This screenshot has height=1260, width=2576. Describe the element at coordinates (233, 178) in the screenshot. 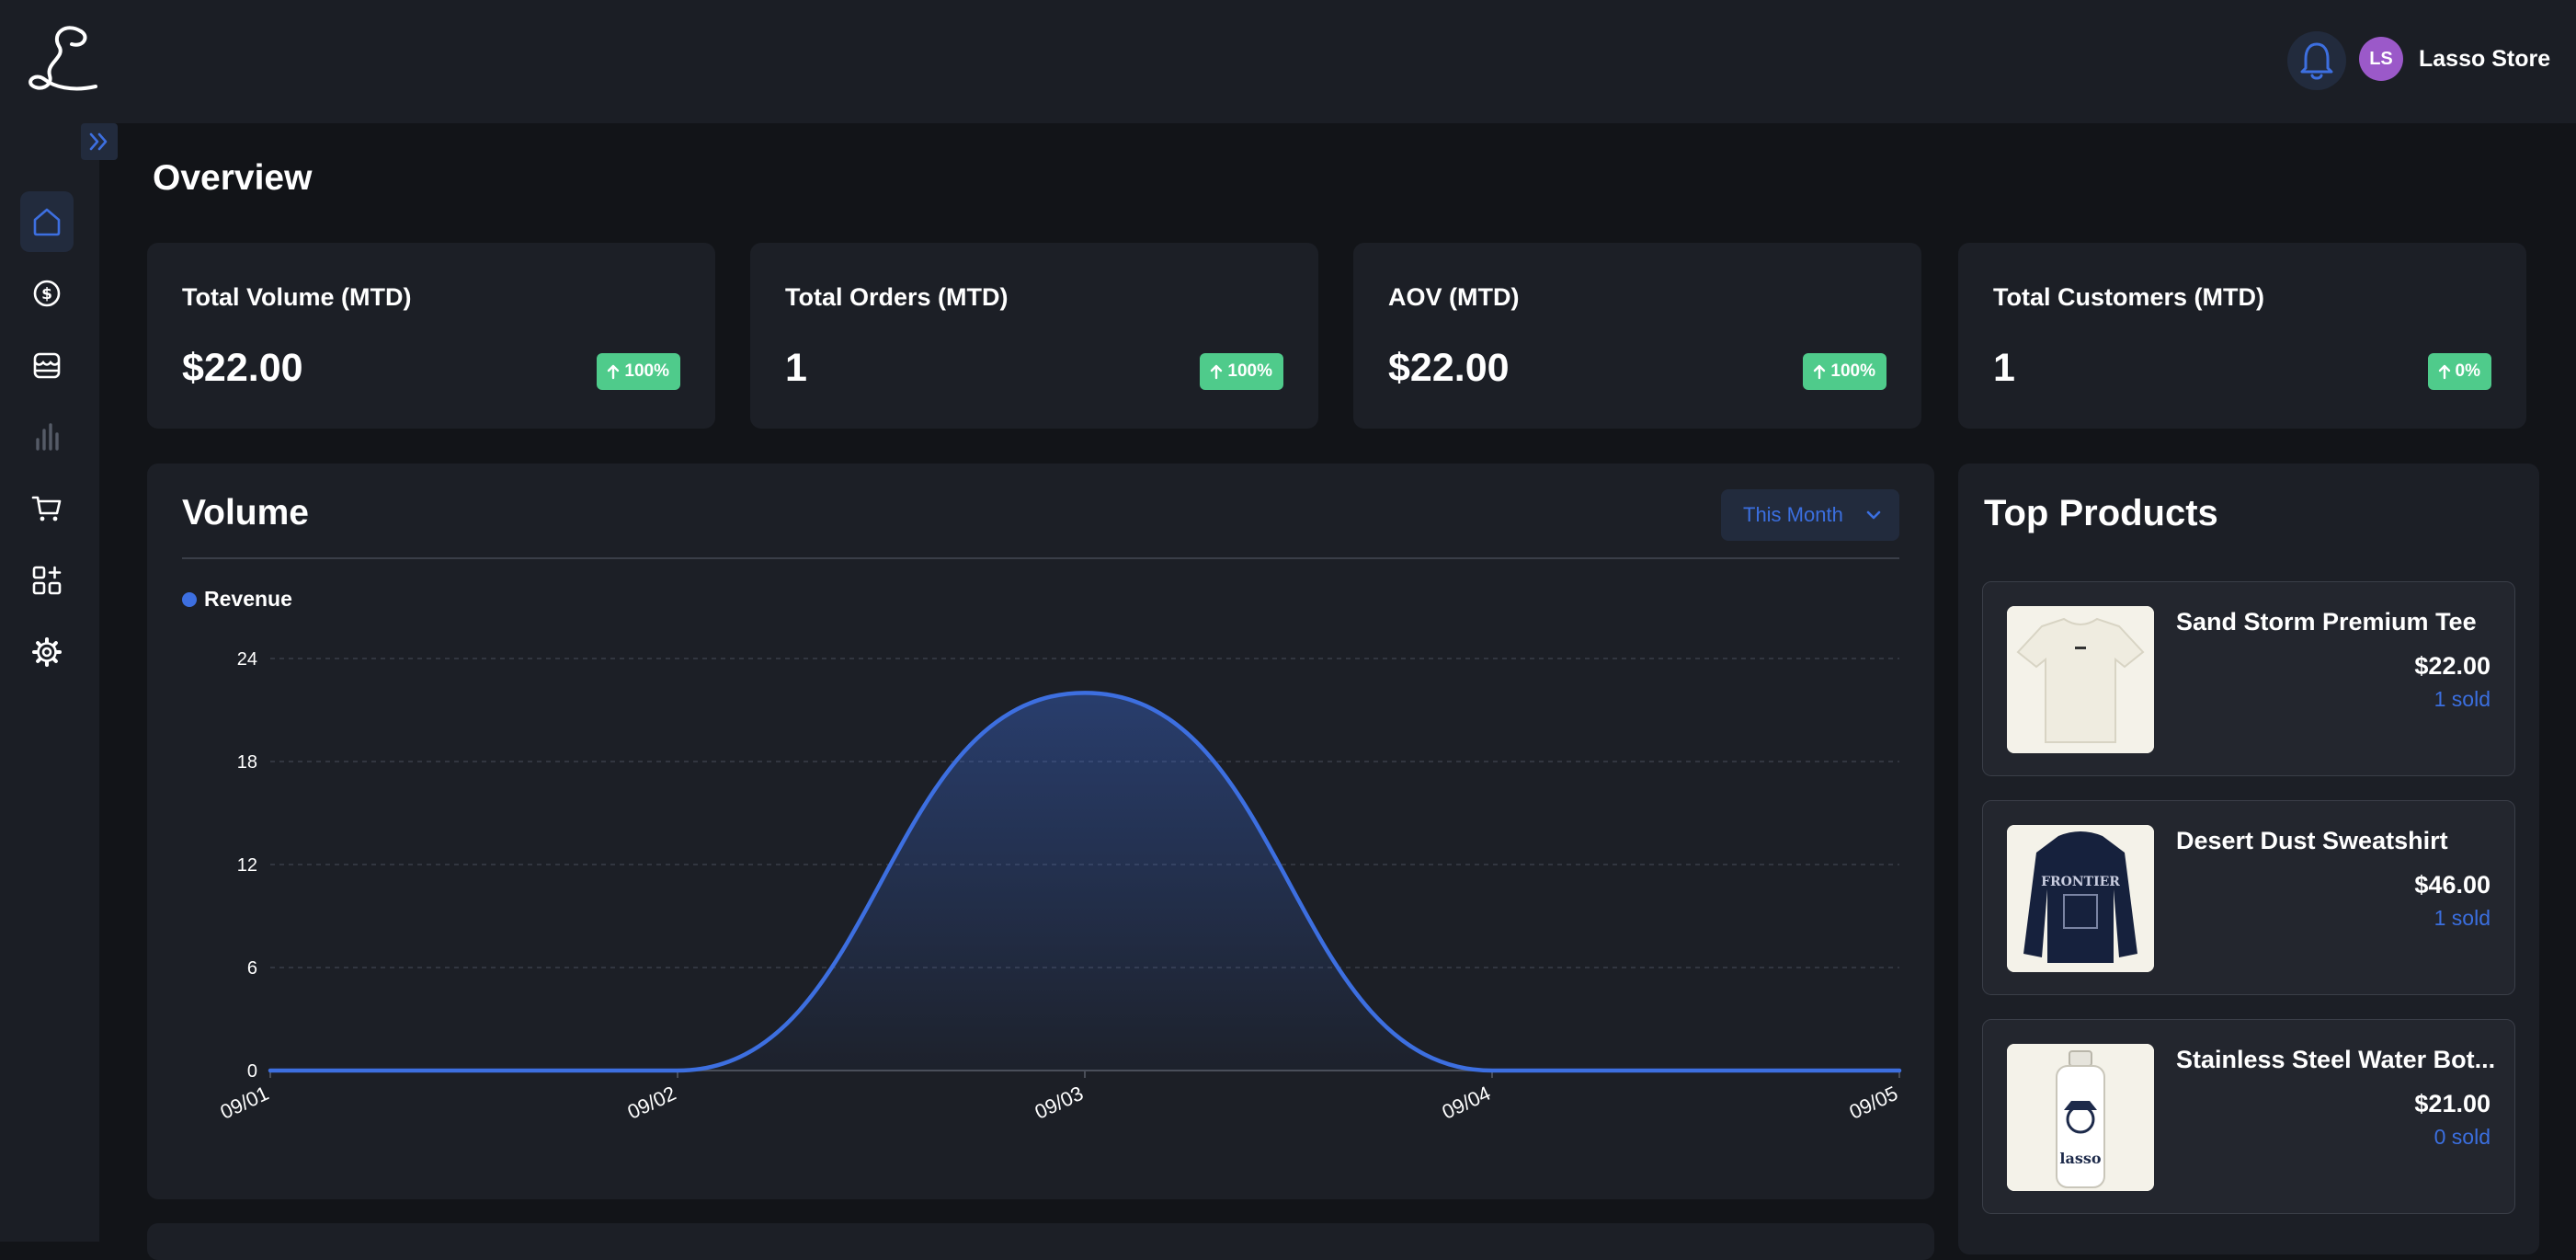

I see `page-title: Overview` at that location.